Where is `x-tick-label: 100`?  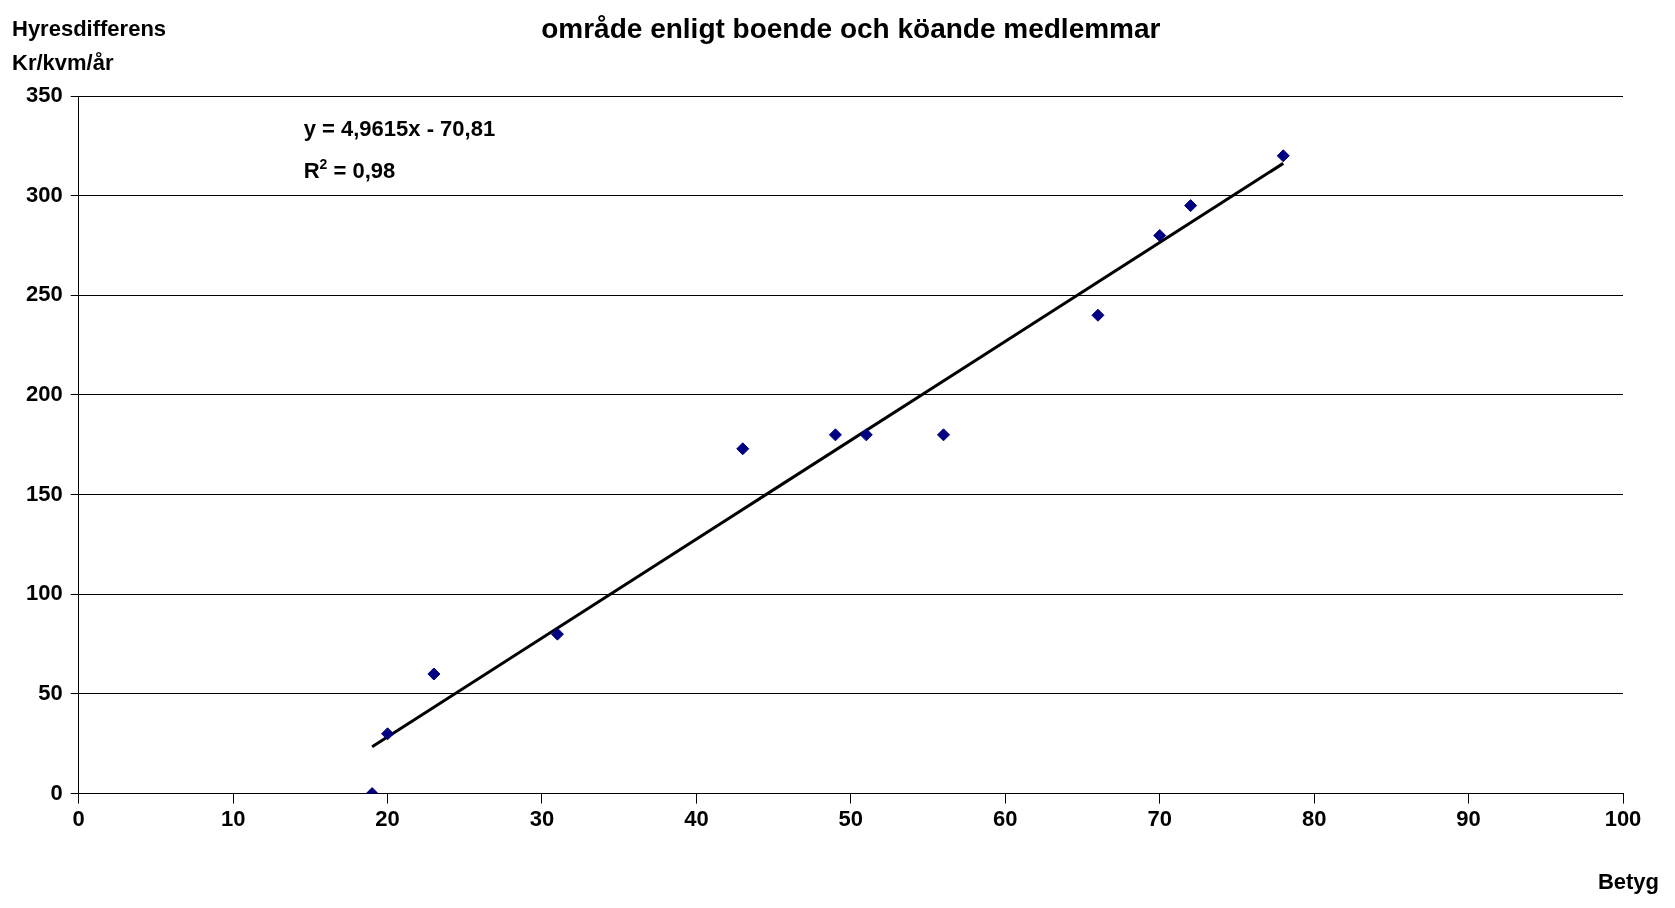 x-tick-label: 100 is located at coordinates (1623, 818).